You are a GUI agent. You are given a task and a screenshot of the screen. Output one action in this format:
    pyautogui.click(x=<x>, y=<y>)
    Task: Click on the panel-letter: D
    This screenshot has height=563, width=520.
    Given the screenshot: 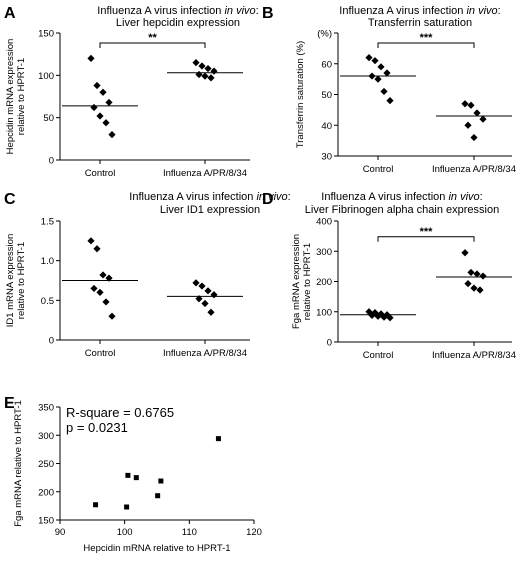 What is the action you would take?
    pyautogui.click(x=268, y=199)
    